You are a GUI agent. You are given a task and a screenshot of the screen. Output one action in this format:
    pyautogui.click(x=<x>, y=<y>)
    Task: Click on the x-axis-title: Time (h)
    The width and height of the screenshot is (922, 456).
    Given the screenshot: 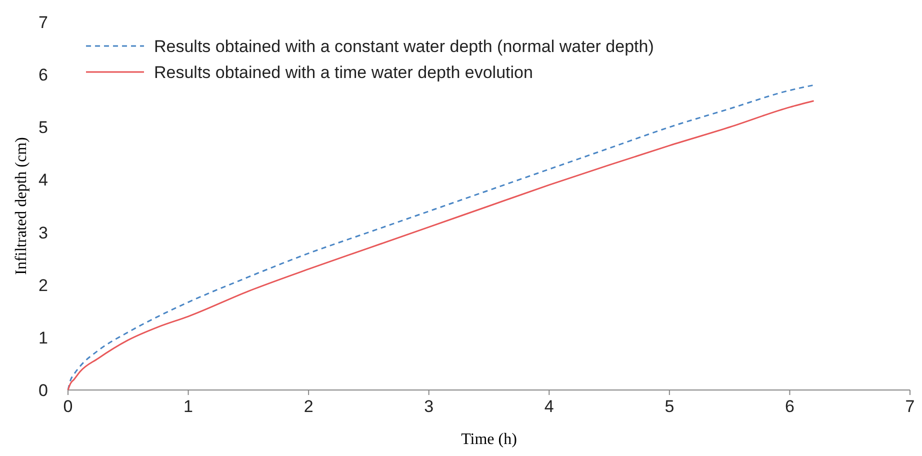 What is the action you would take?
    pyautogui.click(x=489, y=439)
    